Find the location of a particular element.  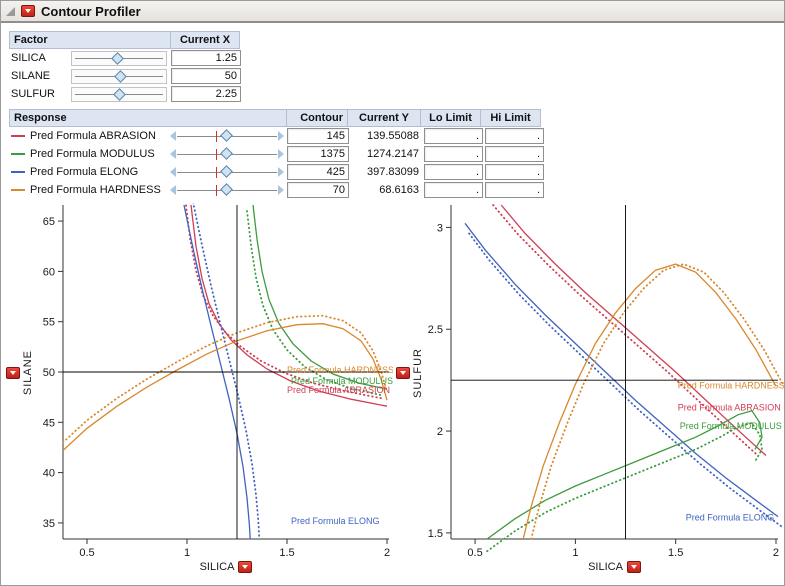

svg-text: 40 is located at coordinates (49, 474).